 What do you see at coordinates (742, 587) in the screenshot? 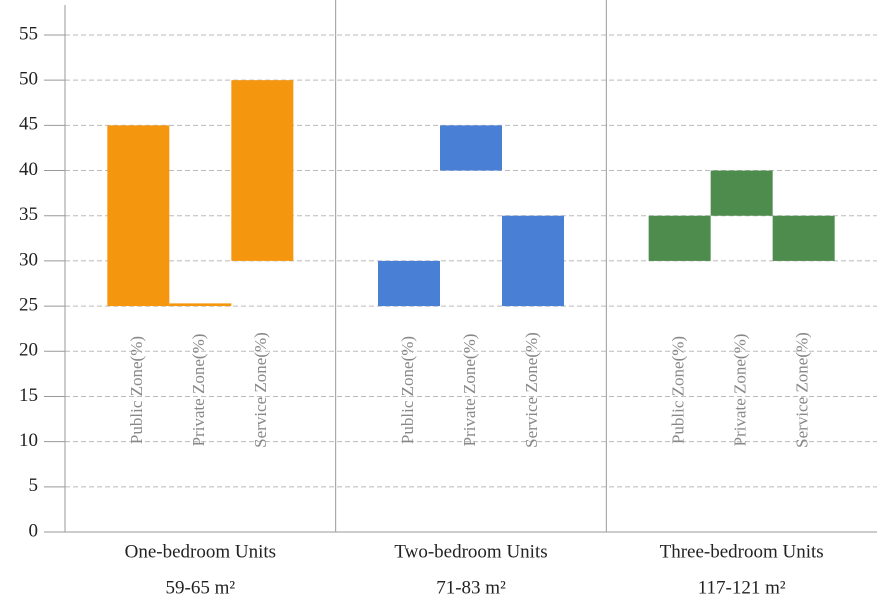
I see `group-sublabel: 117-121 m²` at bounding box center [742, 587].